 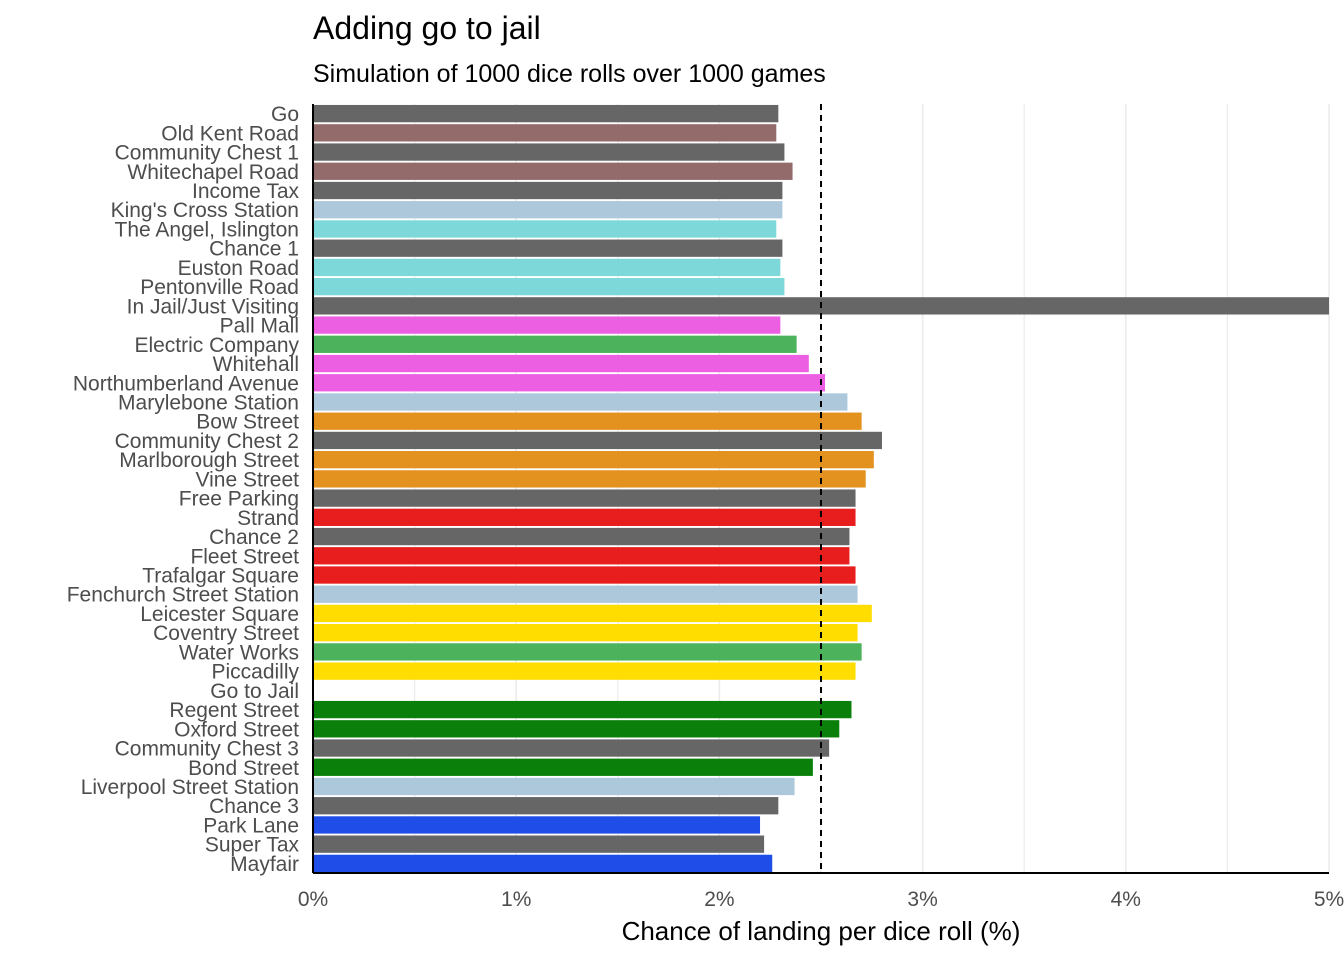 I want to click on category-label: Strand, so click(x=268, y=518).